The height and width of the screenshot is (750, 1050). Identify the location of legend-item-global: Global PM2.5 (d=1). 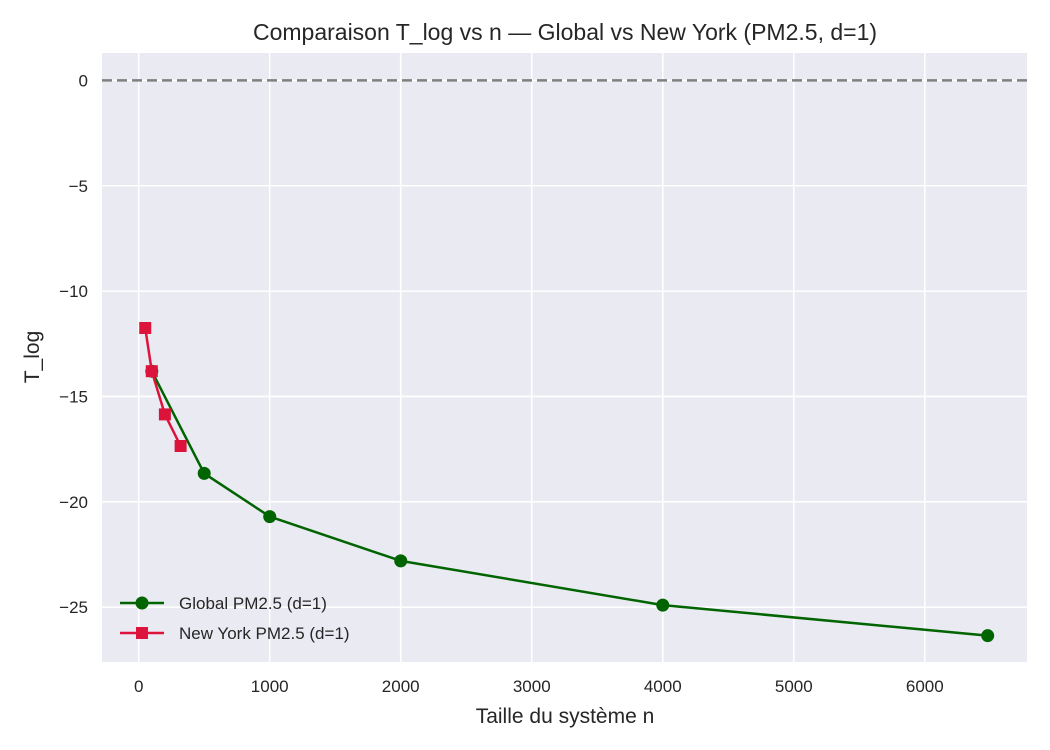
(223, 603).